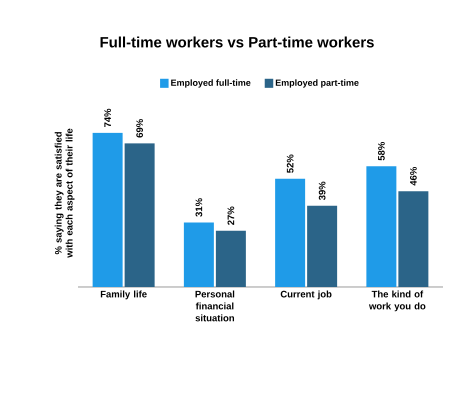 Image resolution: width=474 pixels, height=395 pixels. I want to click on data-label: 69%, so click(139, 128).